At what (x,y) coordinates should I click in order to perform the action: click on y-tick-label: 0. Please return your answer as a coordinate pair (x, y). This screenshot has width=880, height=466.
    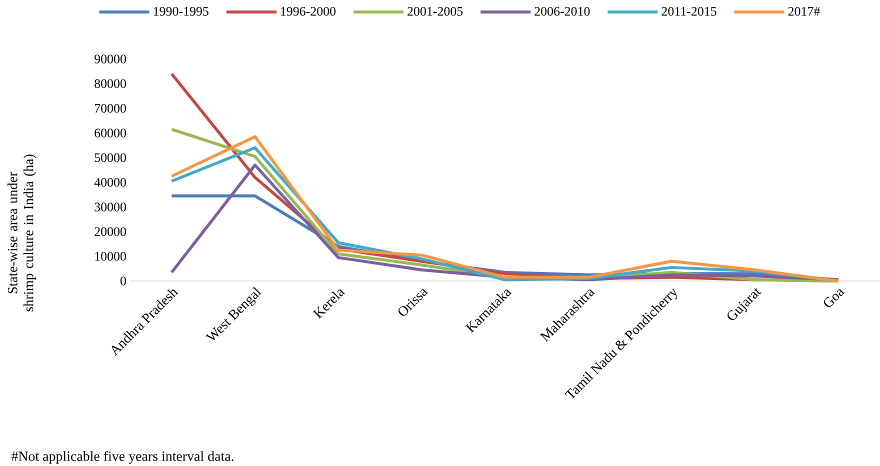
    Looking at the image, I should click on (123, 281).